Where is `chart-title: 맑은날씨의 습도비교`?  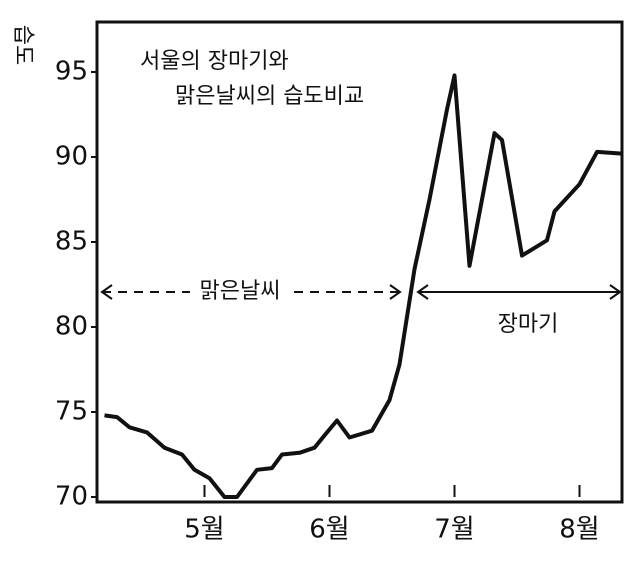 chart-title: 맑은날씨의 습도비교 is located at coordinates (269, 96).